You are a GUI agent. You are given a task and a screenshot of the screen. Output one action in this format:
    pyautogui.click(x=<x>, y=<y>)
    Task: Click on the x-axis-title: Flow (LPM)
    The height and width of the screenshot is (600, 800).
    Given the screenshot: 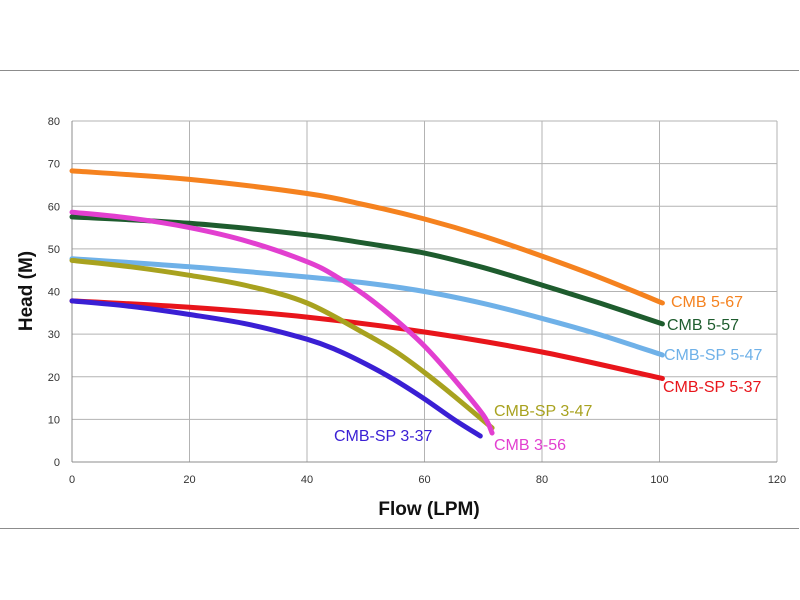 What is the action you would take?
    pyautogui.click(x=428, y=509)
    